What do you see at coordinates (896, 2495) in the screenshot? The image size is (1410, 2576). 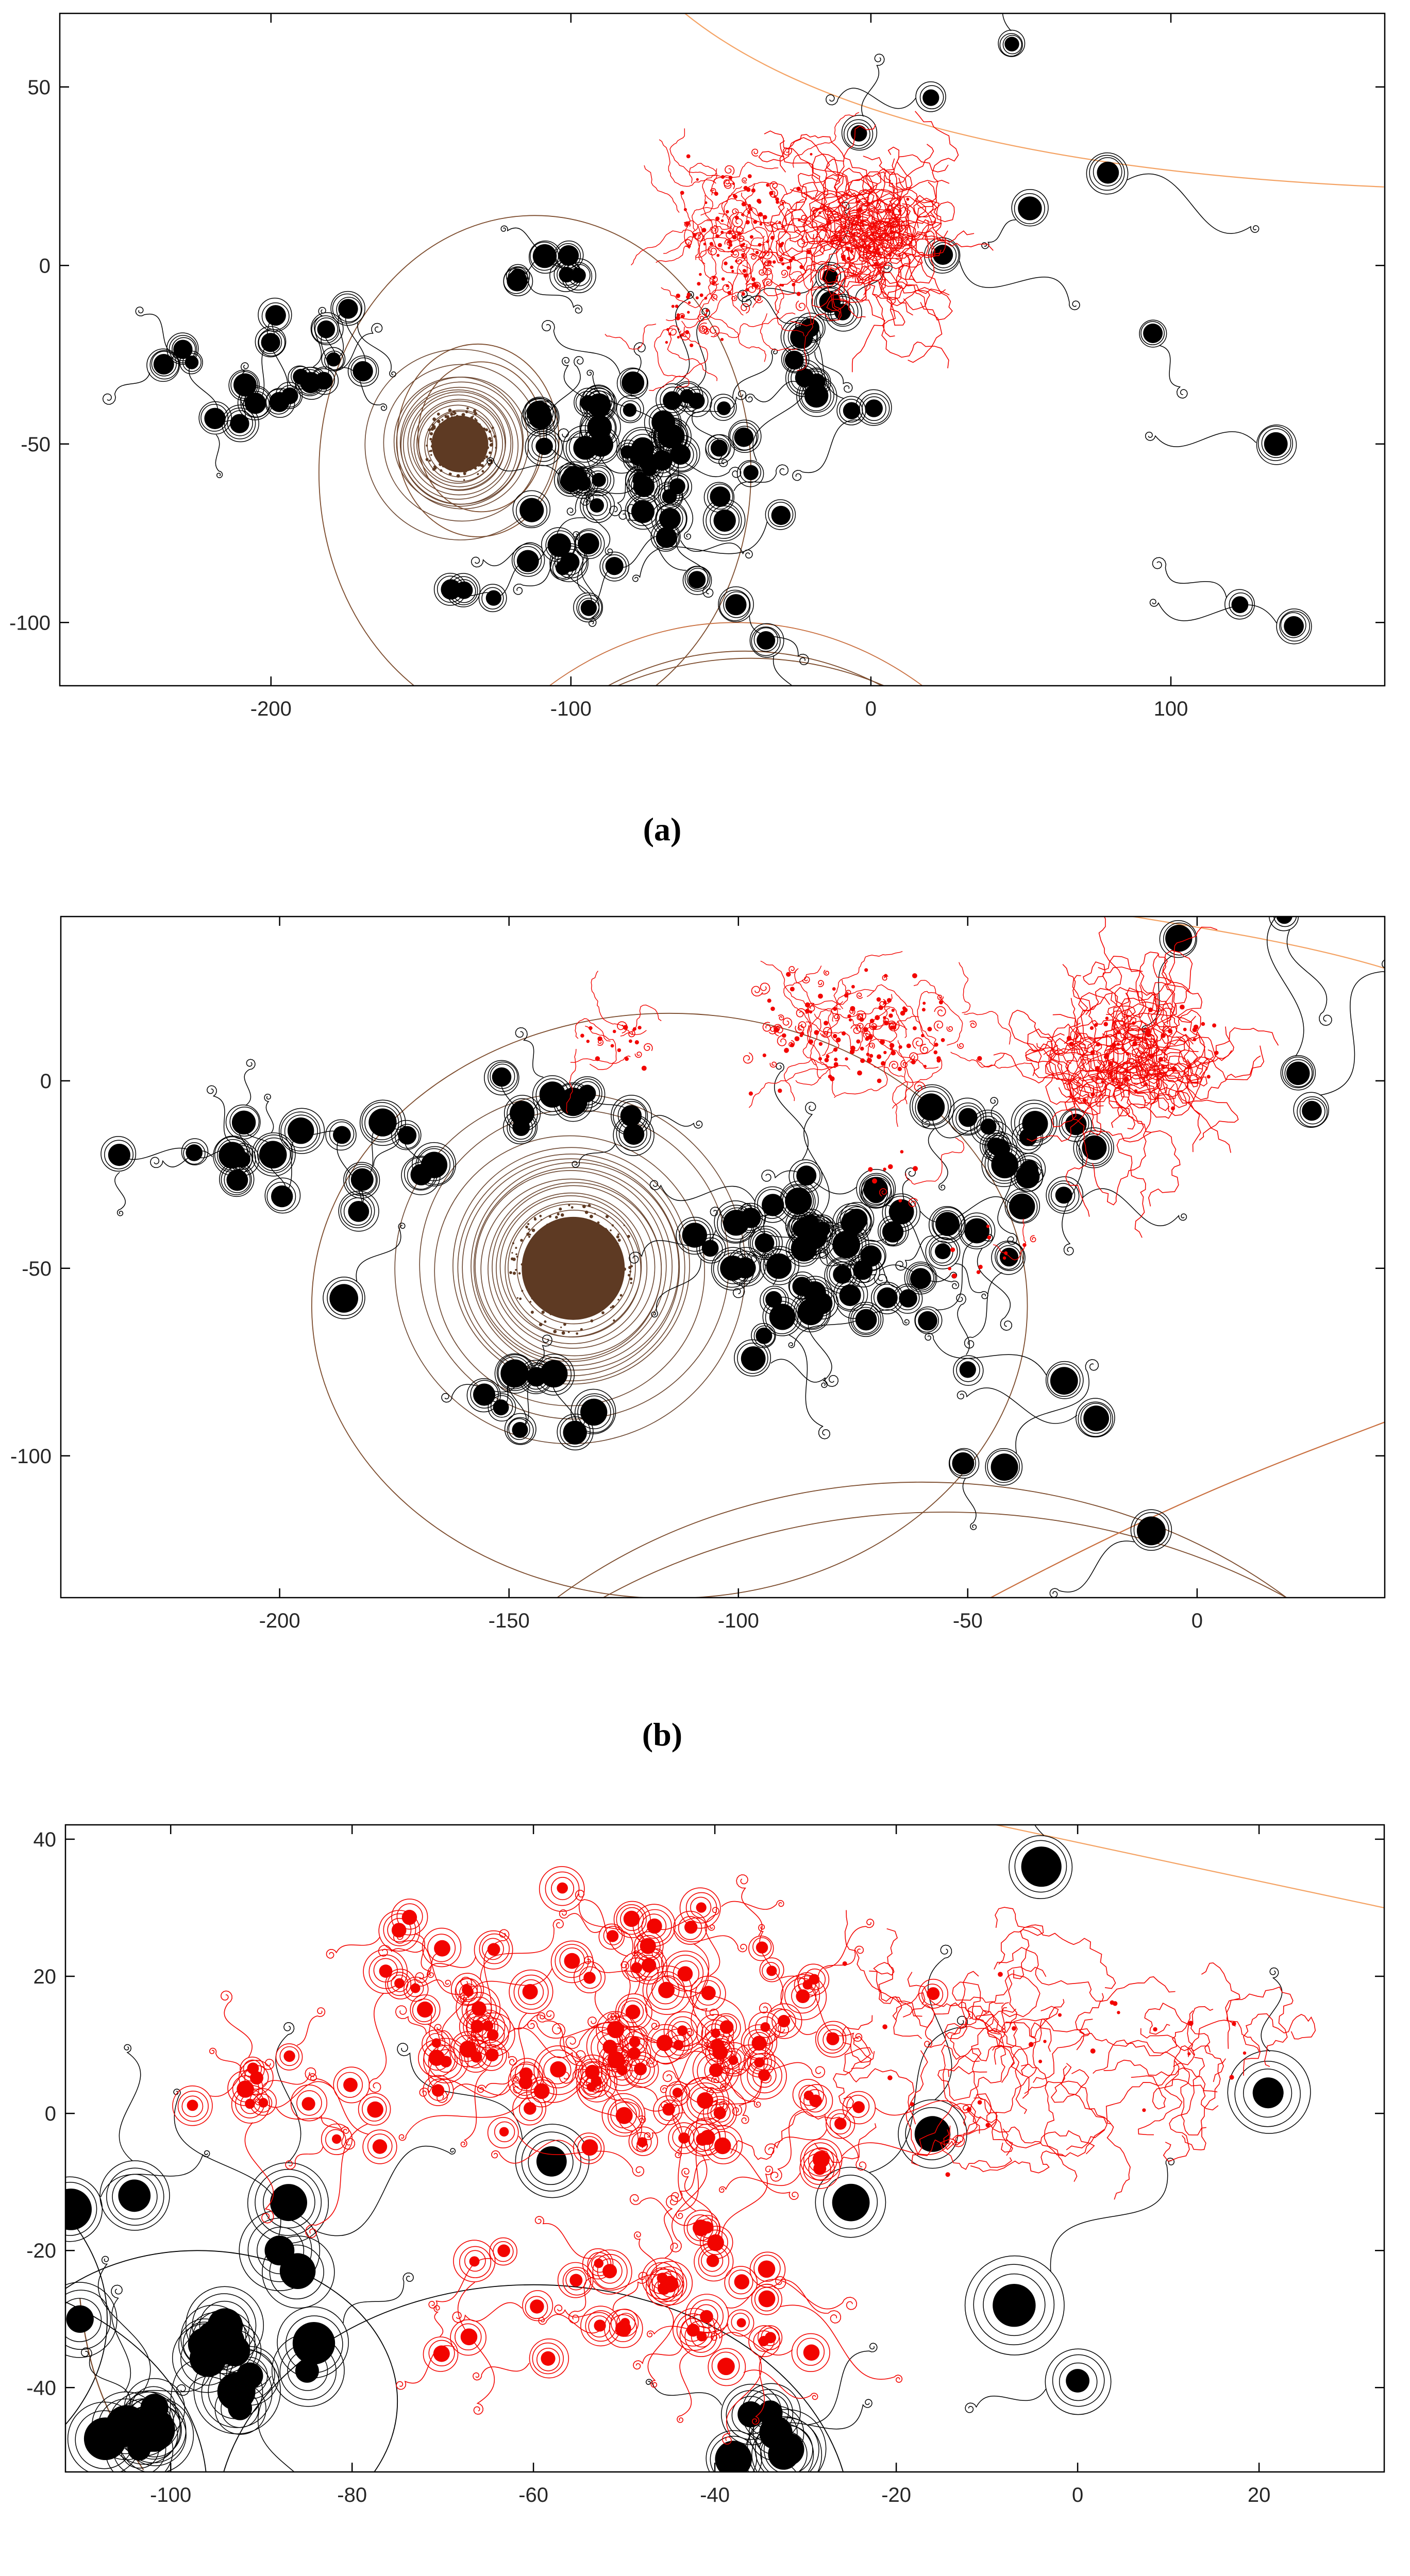 I see `x-tick-label: -20` at bounding box center [896, 2495].